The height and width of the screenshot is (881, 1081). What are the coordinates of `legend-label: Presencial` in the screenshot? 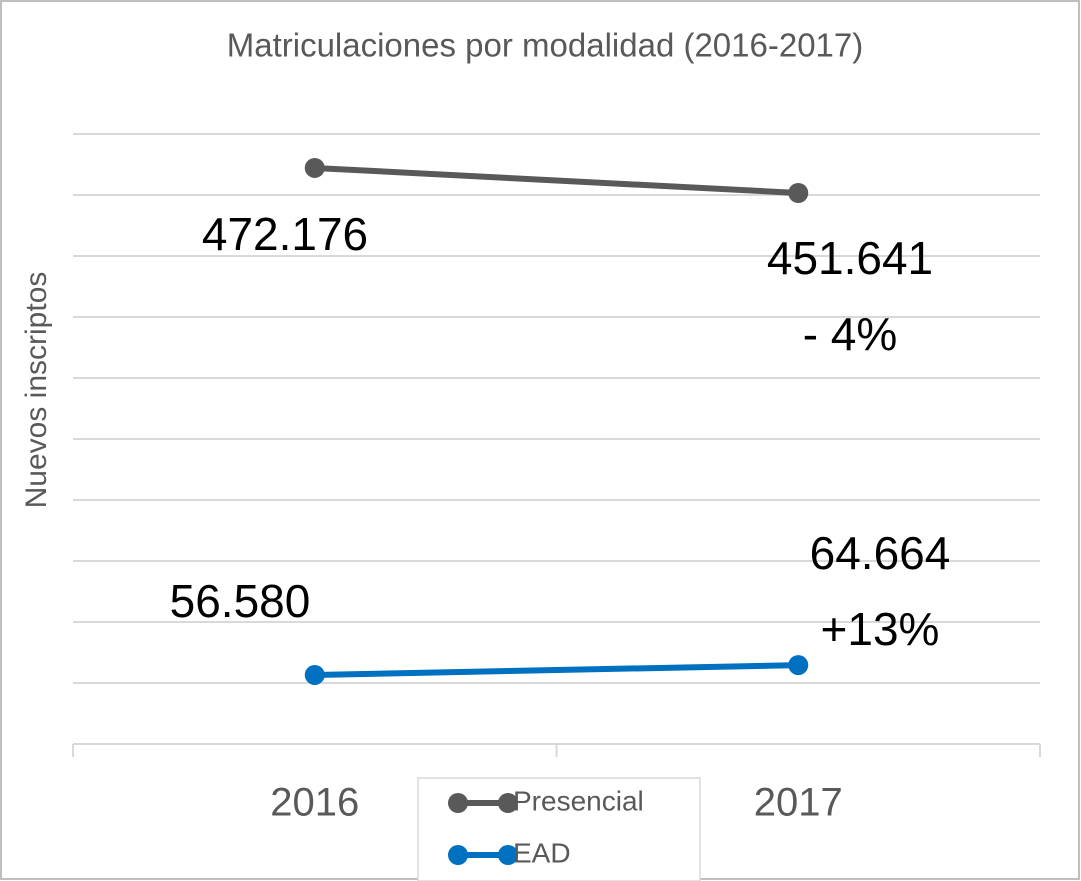 It's located at (578, 800).